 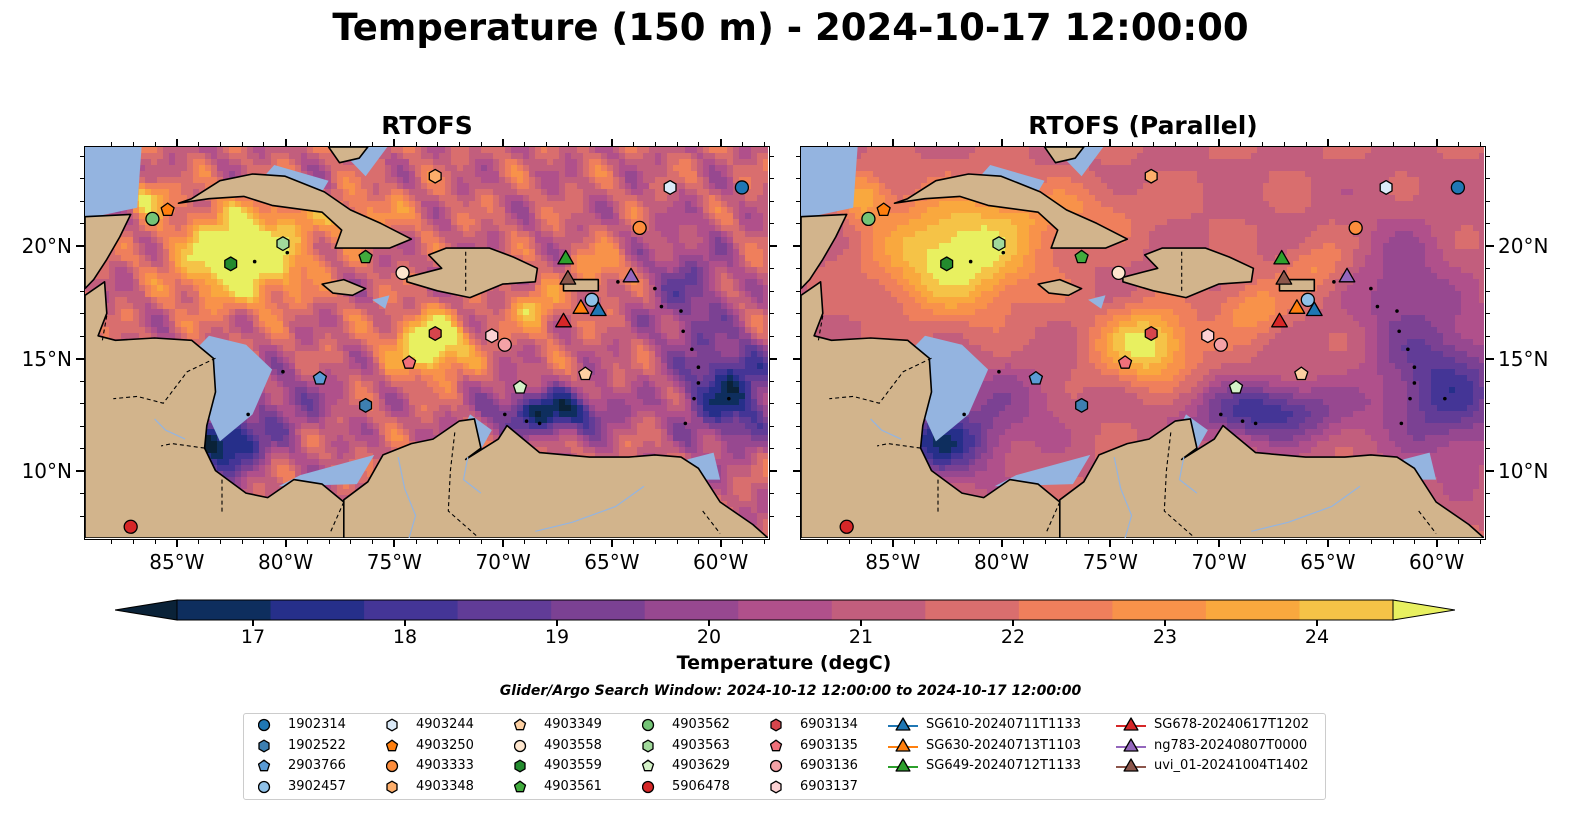 What do you see at coordinates (1346, 610) in the screenshot?
I see `colorbar-segment` at bounding box center [1346, 610].